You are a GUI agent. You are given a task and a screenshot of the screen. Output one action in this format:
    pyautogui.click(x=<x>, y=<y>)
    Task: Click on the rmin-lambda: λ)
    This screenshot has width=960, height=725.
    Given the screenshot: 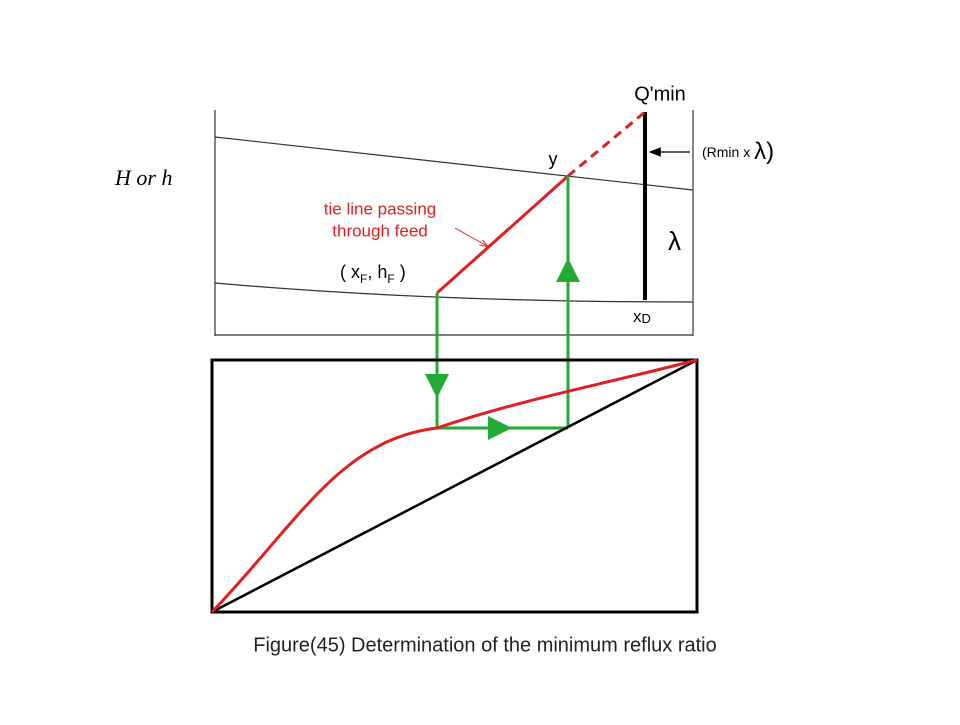 What is the action you would take?
    pyautogui.click(x=764, y=151)
    